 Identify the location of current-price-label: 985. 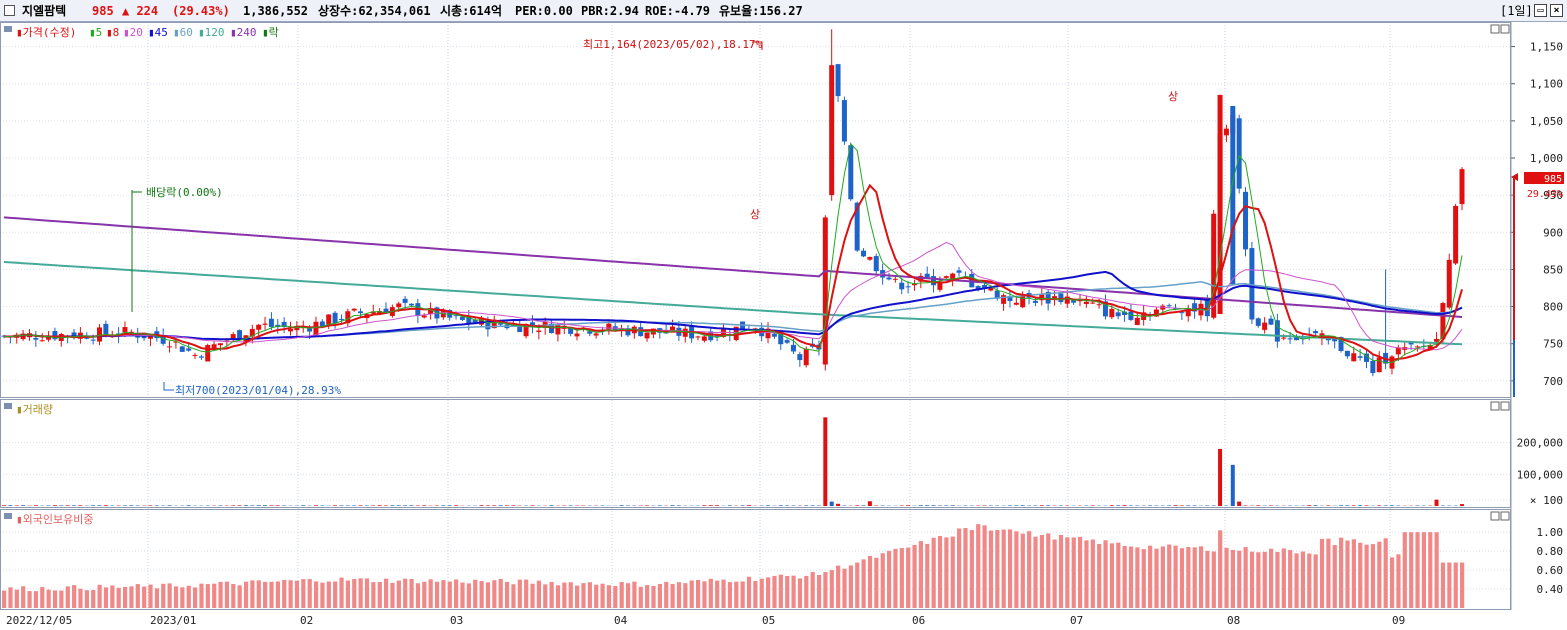
(1553, 179).